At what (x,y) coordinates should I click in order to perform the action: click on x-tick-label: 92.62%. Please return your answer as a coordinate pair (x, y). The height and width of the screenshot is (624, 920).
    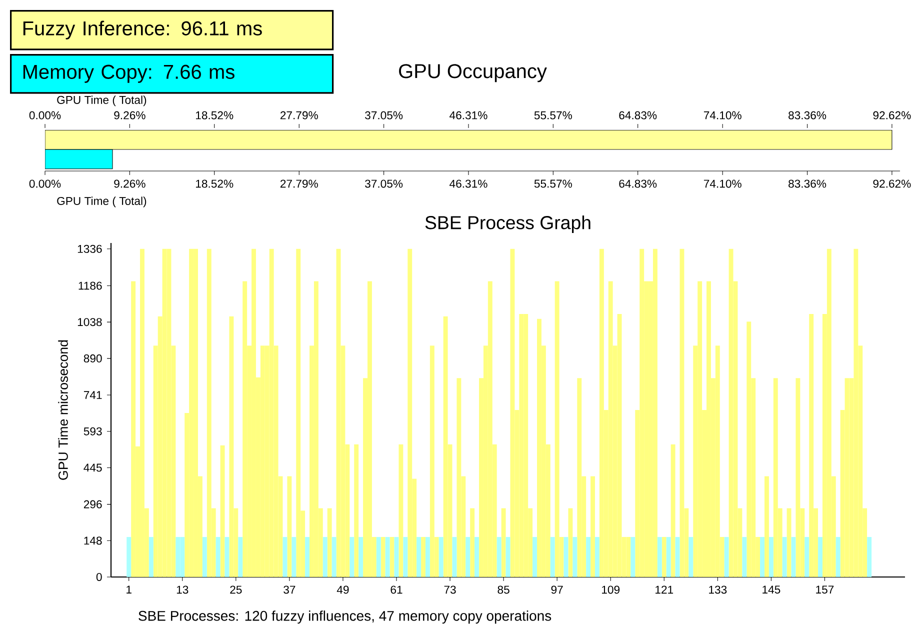
    Looking at the image, I should click on (892, 184).